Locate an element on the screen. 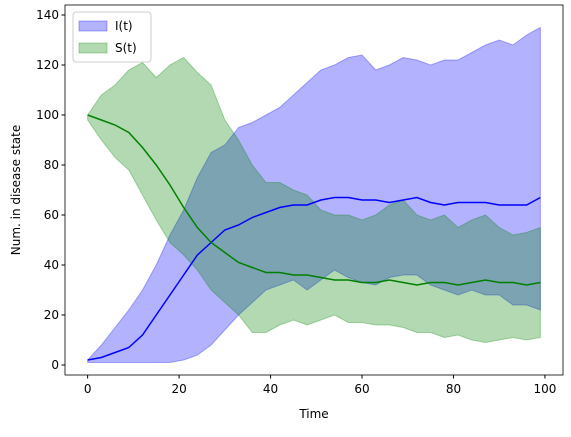 Image resolution: width=571 pixels, height=437 pixels. x-axis-label: Time is located at coordinates (313, 414).